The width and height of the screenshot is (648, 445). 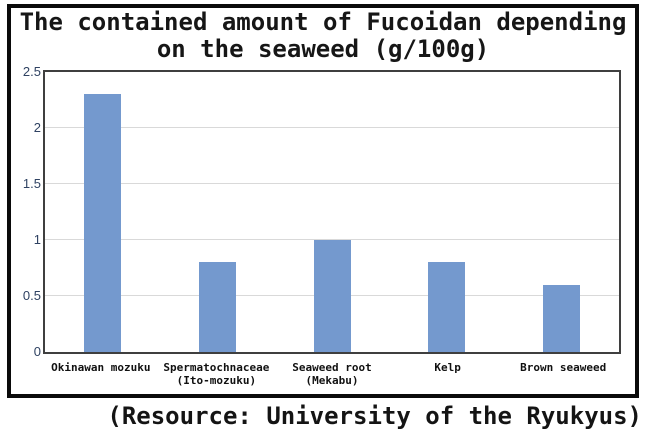 What do you see at coordinates (37, 127) in the screenshot?
I see `y-tick-label: 2` at bounding box center [37, 127].